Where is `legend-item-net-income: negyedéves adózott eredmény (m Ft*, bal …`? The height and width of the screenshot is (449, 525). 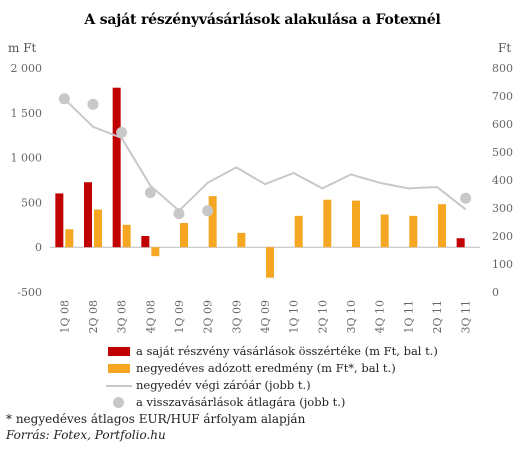
legend-item-net-income: negyedéves adózott eredmény (m Ft*, bal … is located at coordinates (269, 368).